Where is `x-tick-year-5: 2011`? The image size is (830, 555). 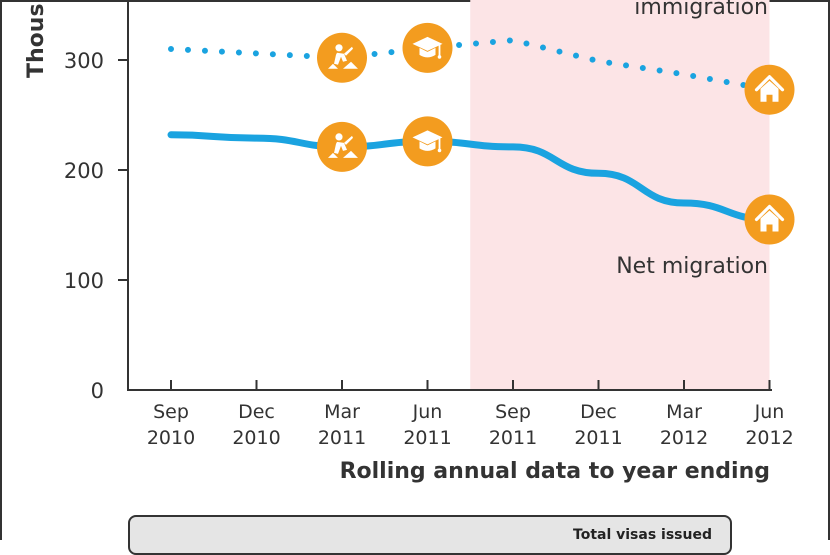 x-tick-year-5: 2011 is located at coordinates (598, 438).